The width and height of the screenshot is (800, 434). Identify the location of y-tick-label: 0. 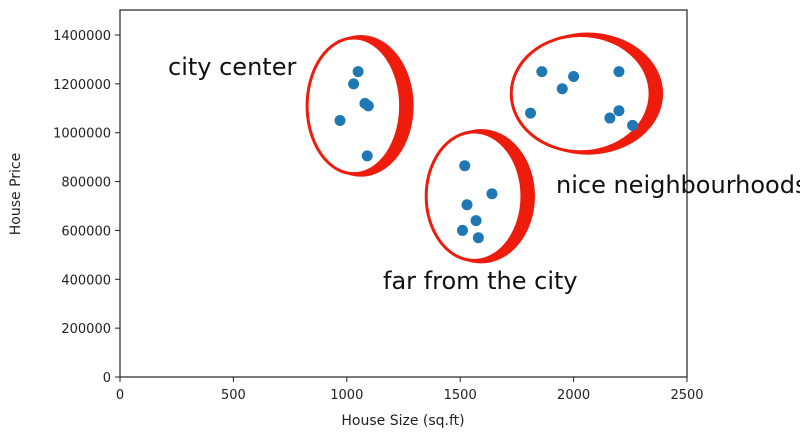
(107, 378).